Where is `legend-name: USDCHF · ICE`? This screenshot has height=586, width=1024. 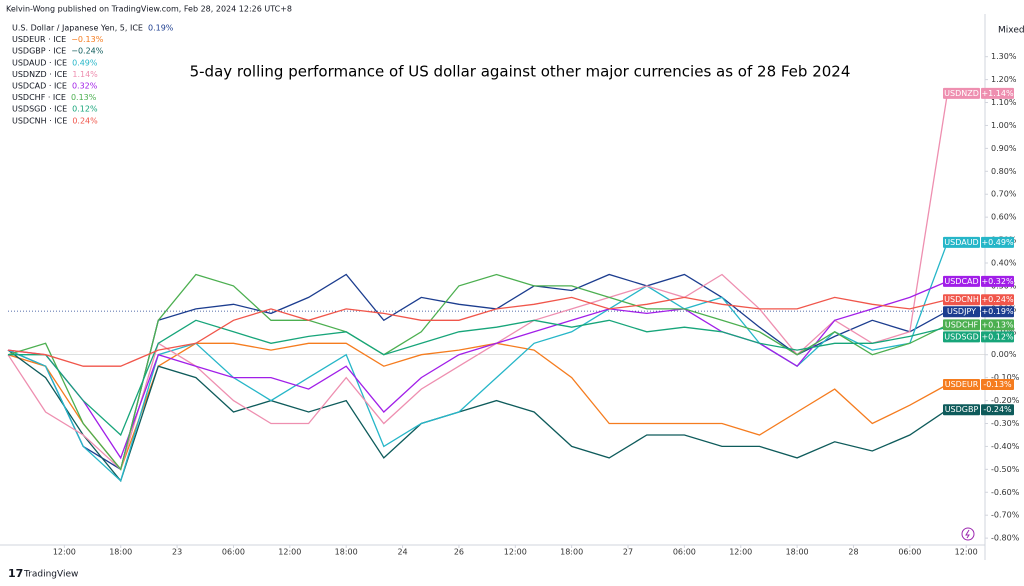
legend-name: USDCHF · ICE is located at coordinates (39, 97).